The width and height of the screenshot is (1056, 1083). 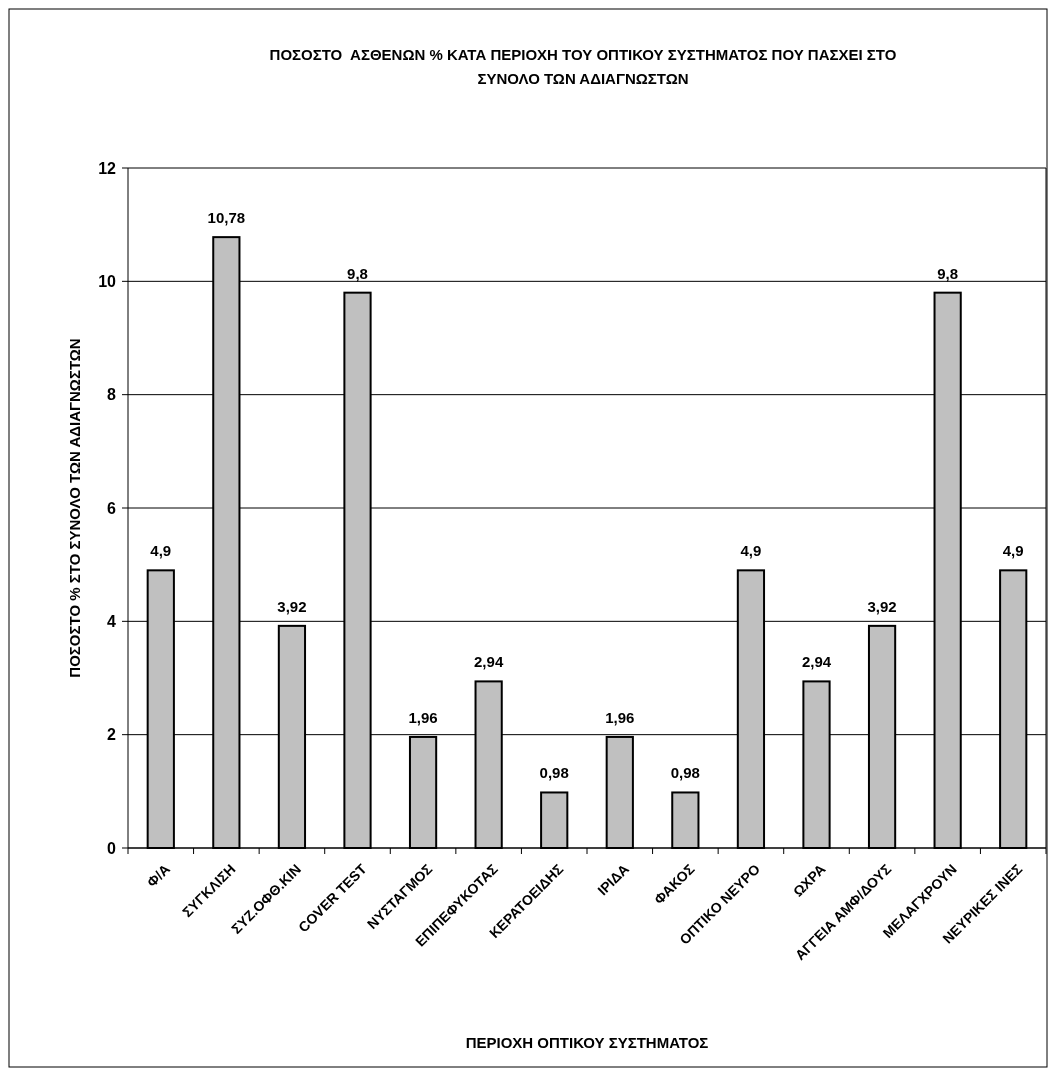 I want to click on x-axis-title: ΠΕΡΙΟΧΗ ΟΠΤΙΚΟΥ ΣΥΣΤΗΜΑΤΟΣ, so click(x=587, y=1042).